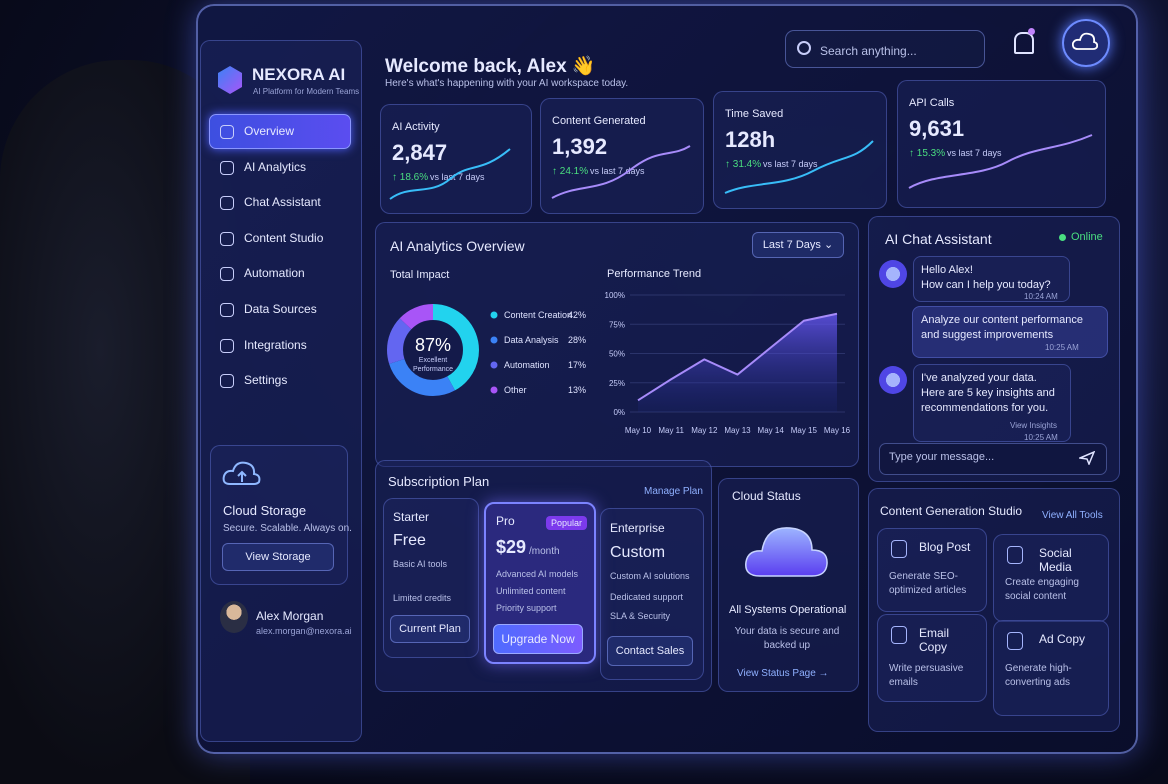 Image resolution: width=1168 pixels, height=784 pixels. Describe the element at coordinates (671, 430) in the screenshot. I see `x-tick-label: May 11` at that location.